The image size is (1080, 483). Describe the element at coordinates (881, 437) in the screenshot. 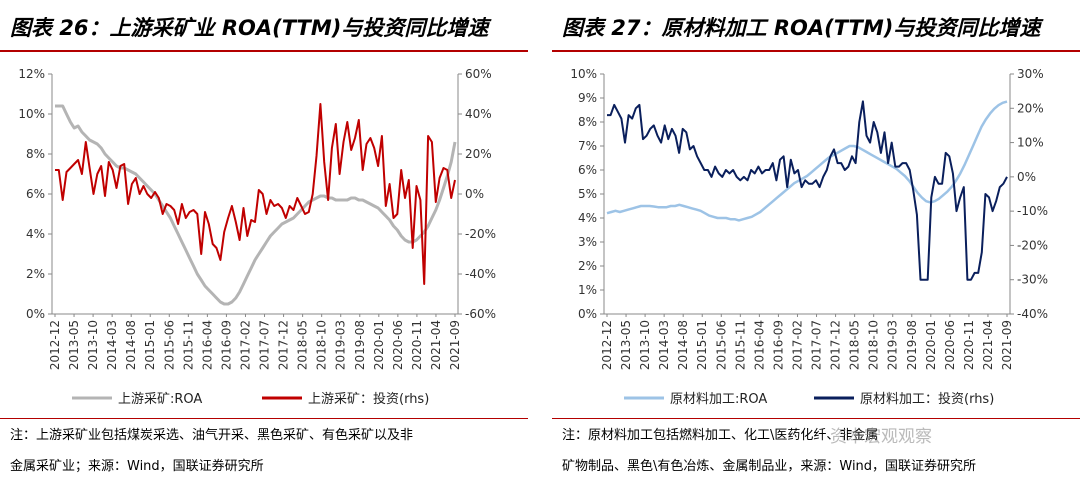

I see `watermark-text: 资本宏观观察` at that location.